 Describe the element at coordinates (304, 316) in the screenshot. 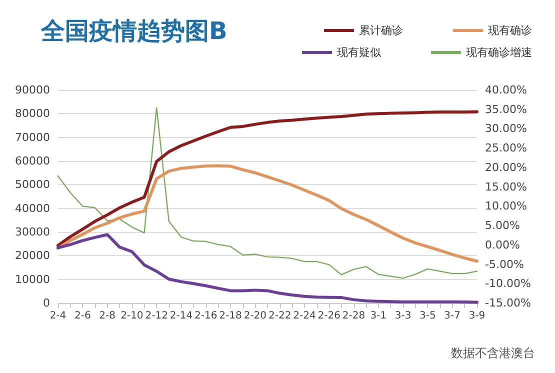

I see `x-tick-label: 2-24` at that location.